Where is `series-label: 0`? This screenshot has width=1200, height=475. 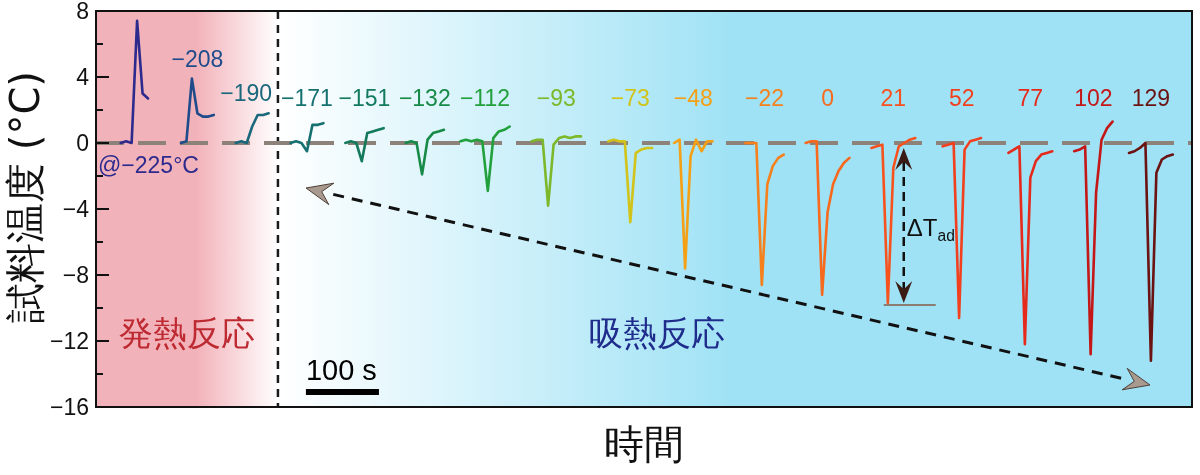 series-label: 0 is located at coordinates (827, 98).